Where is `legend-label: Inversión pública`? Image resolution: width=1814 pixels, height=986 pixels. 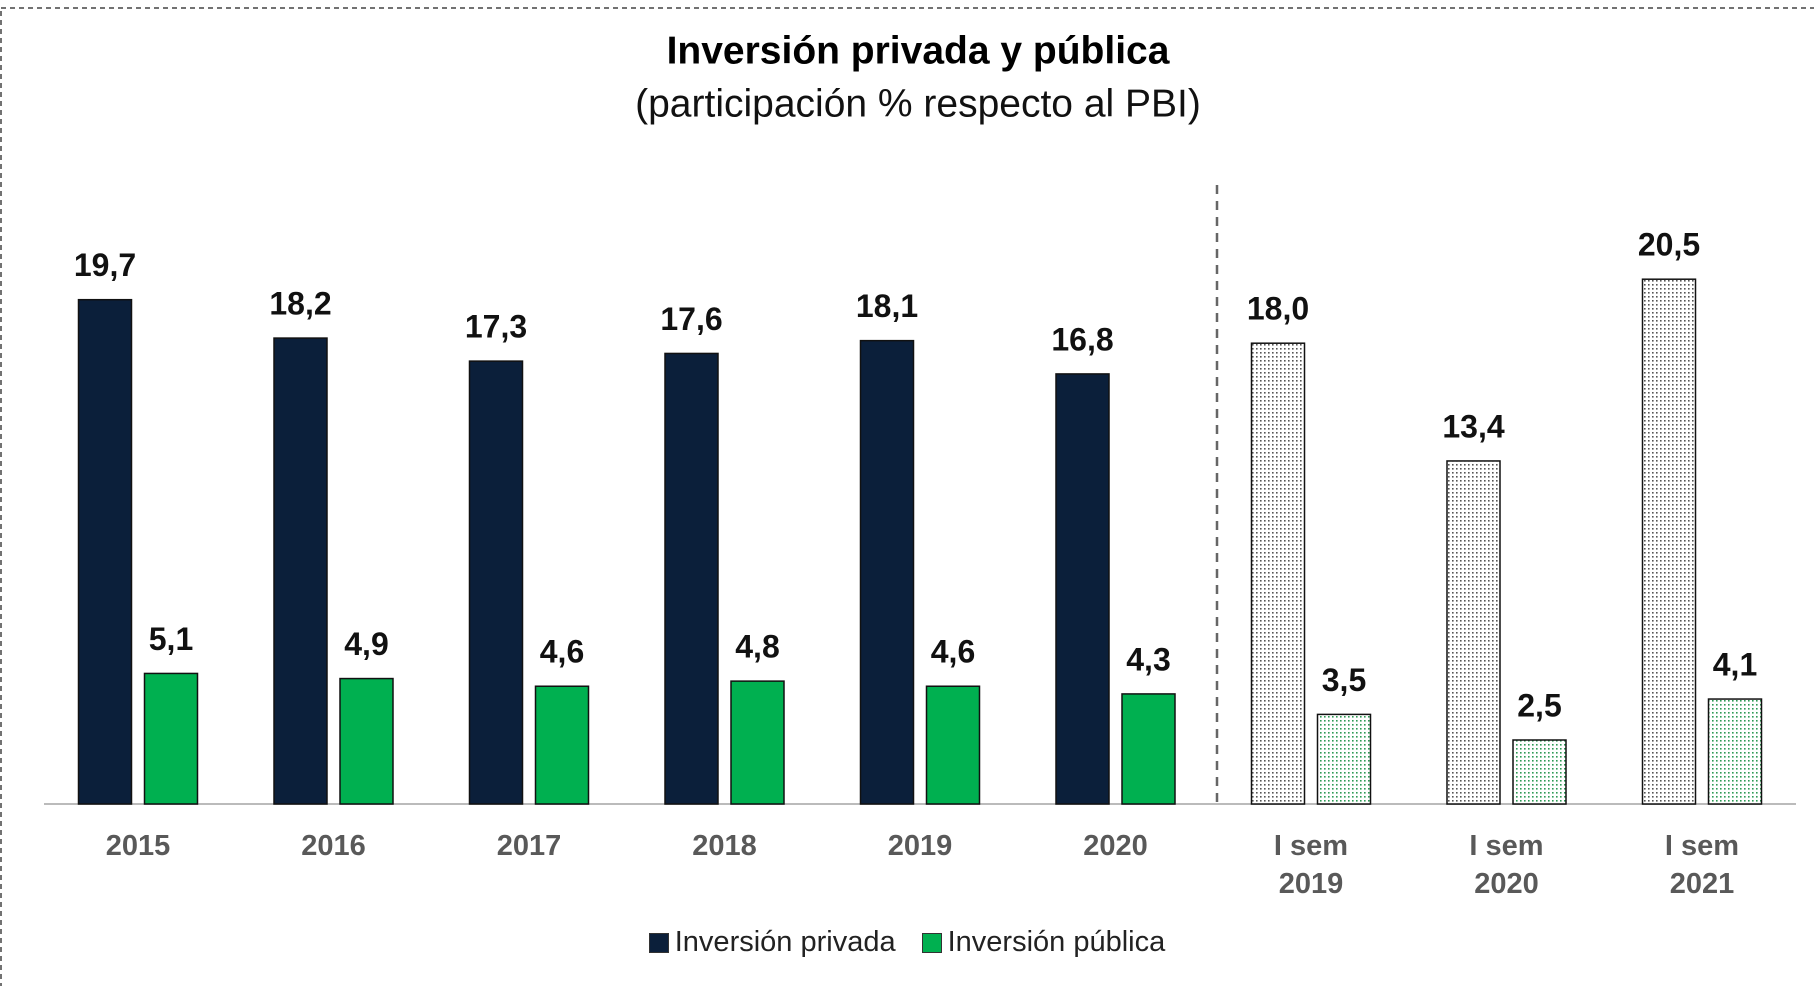 legend-label: Inversión pública is located at coordinates (1056, 942).